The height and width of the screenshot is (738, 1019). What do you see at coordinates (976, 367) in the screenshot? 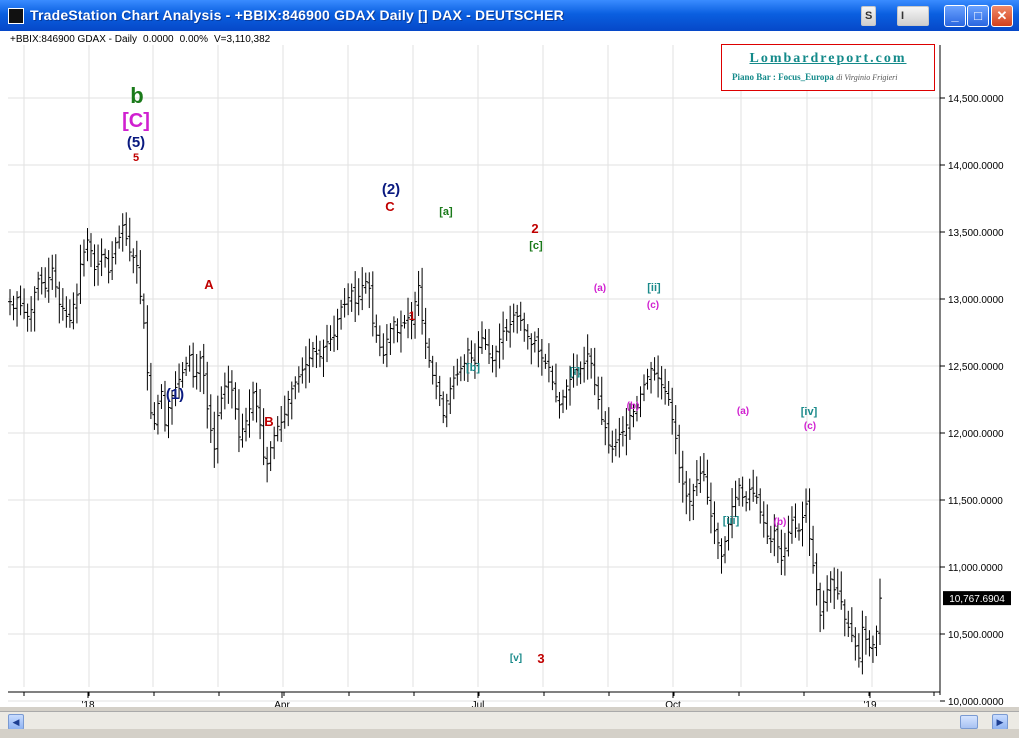
I see `y-tick-label: 12,500.0000` at bounding box center [976, 367].